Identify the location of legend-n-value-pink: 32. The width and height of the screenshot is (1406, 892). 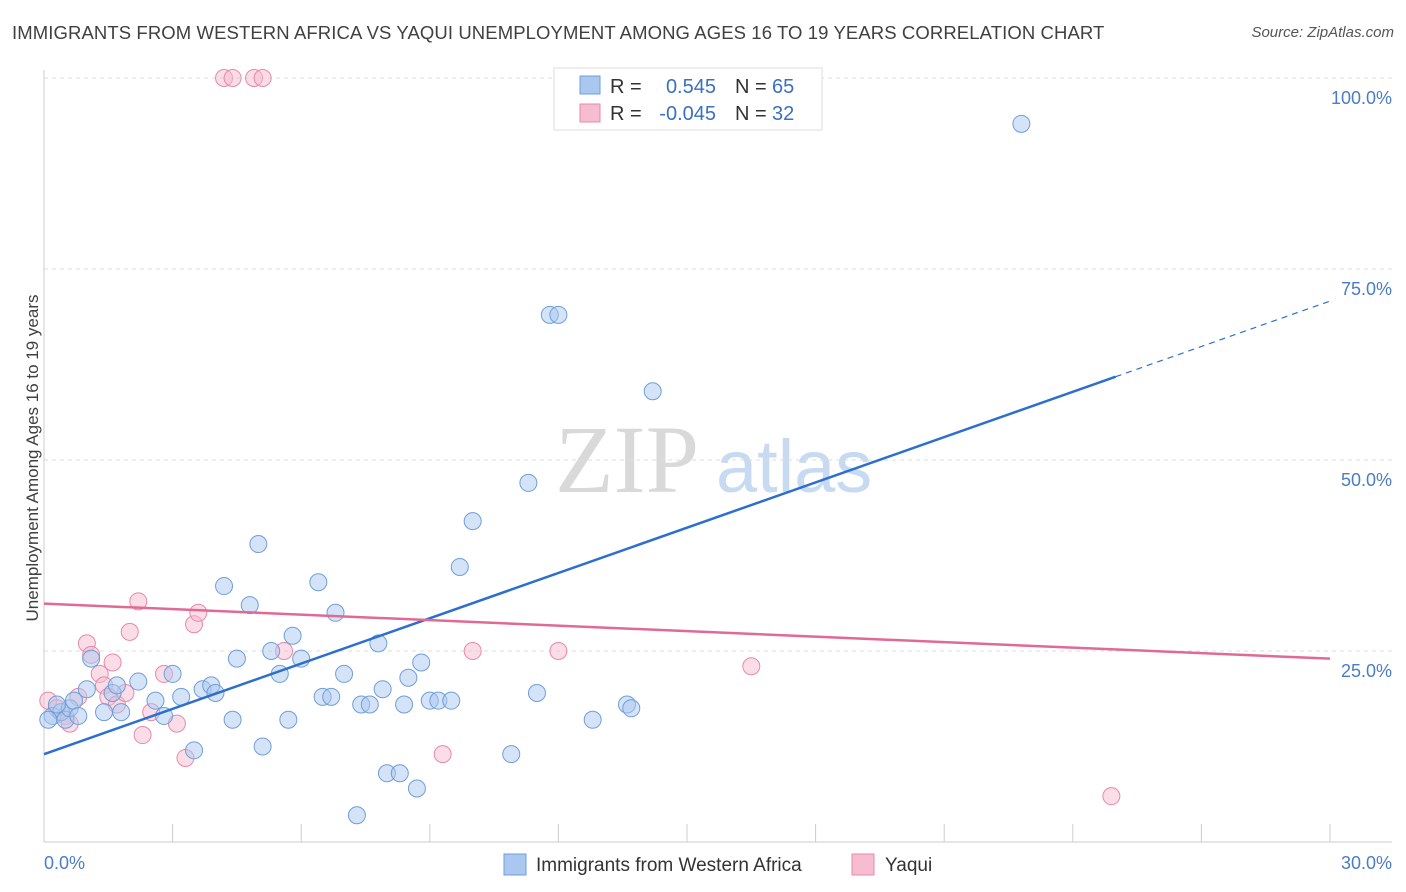
(783, 114).